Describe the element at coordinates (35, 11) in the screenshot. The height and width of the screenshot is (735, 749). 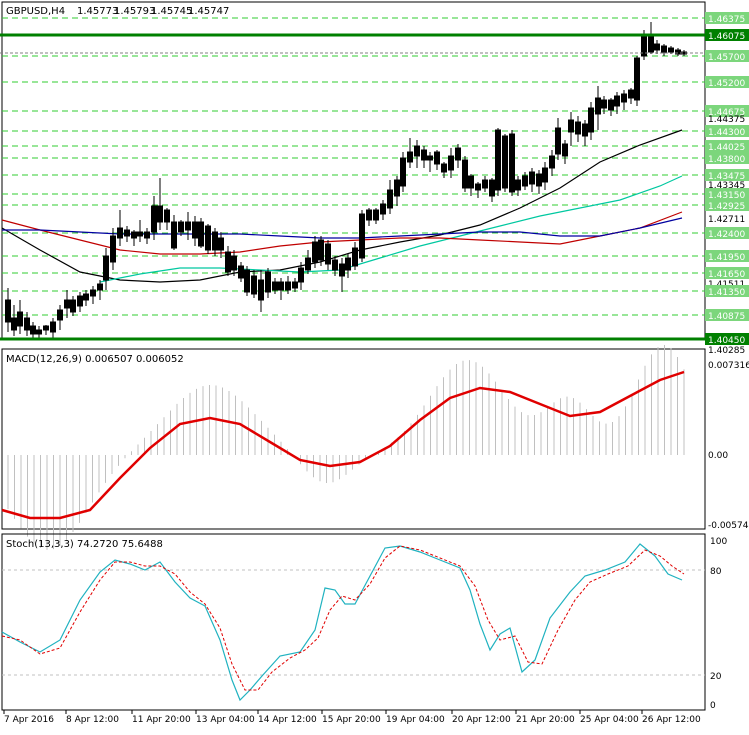
I see `symbol-label: GBPUSD,H4` at that location.